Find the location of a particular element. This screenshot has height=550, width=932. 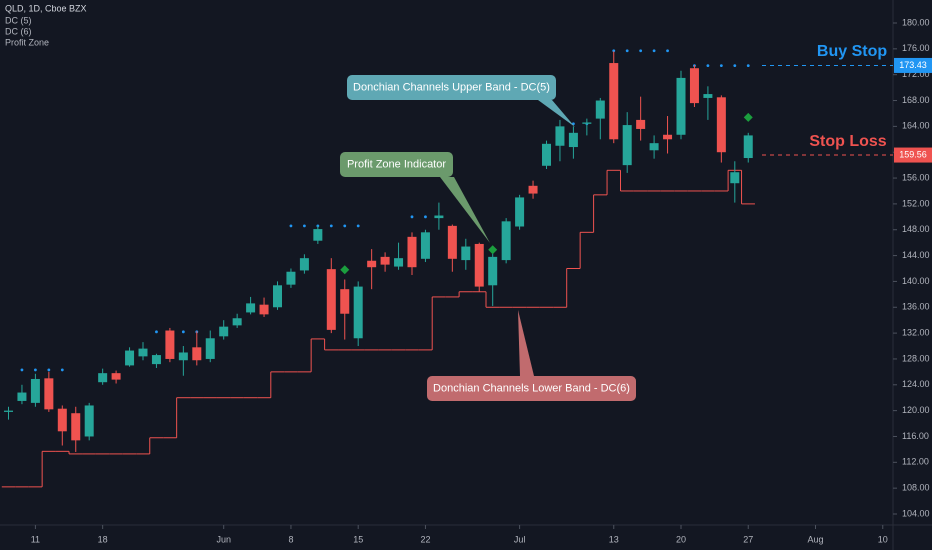

y-tick-label: 176.00 is located at coordinates (916, 48).